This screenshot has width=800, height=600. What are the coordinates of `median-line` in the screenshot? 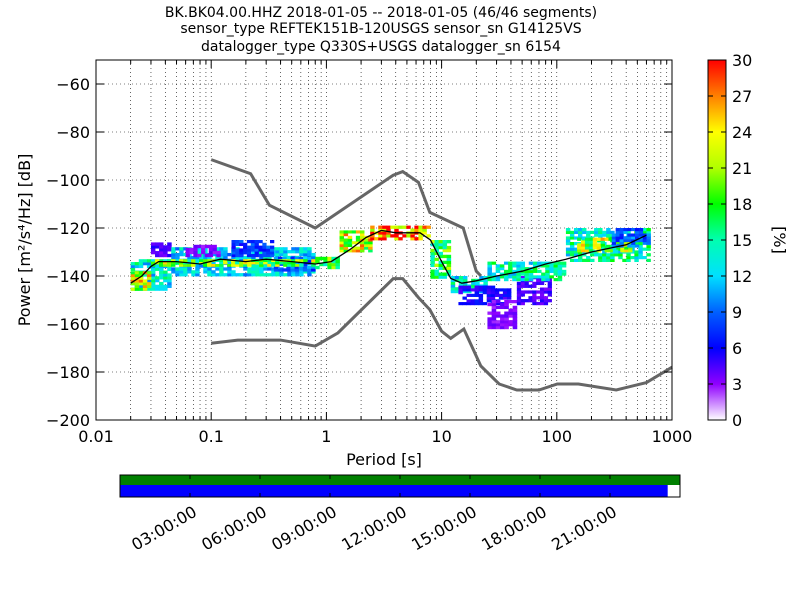 It's located at (388, 256).